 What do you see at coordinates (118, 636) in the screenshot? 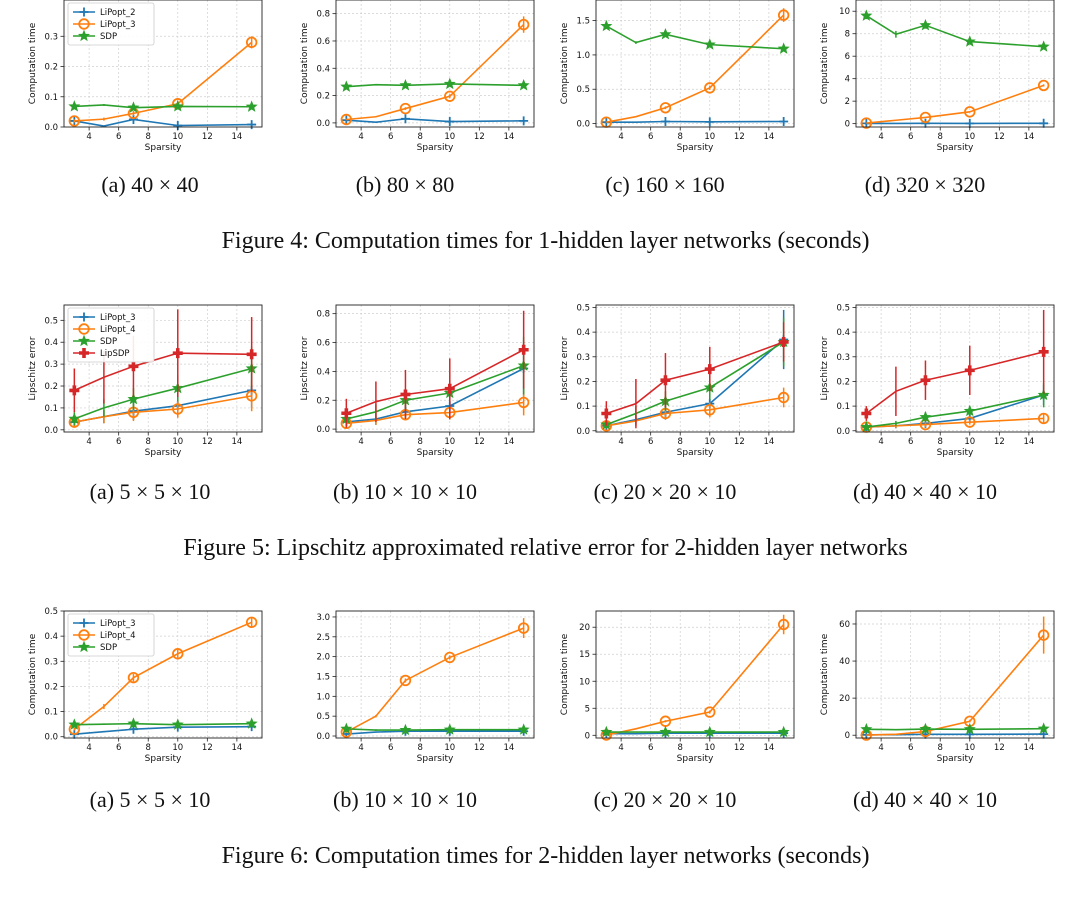
I see `legend-entry: LiPopt_4` at bounding box center [118, 636].